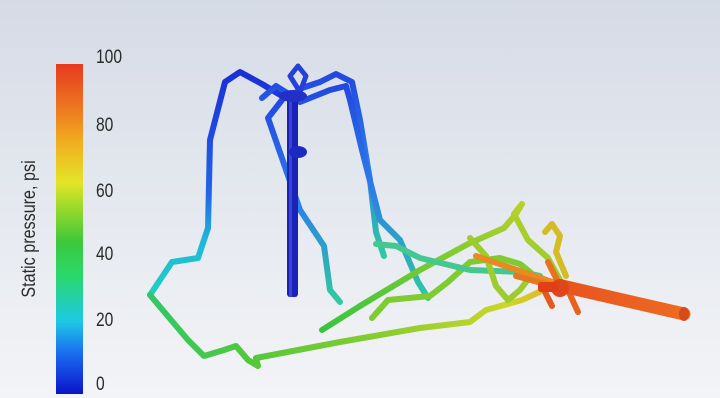 Image resolution: width=720 pixels, height=398 pixels. Describe the element at coordinates (100, 384) in the screenshot. I see `colorbar-tick-0: 0` at that location.